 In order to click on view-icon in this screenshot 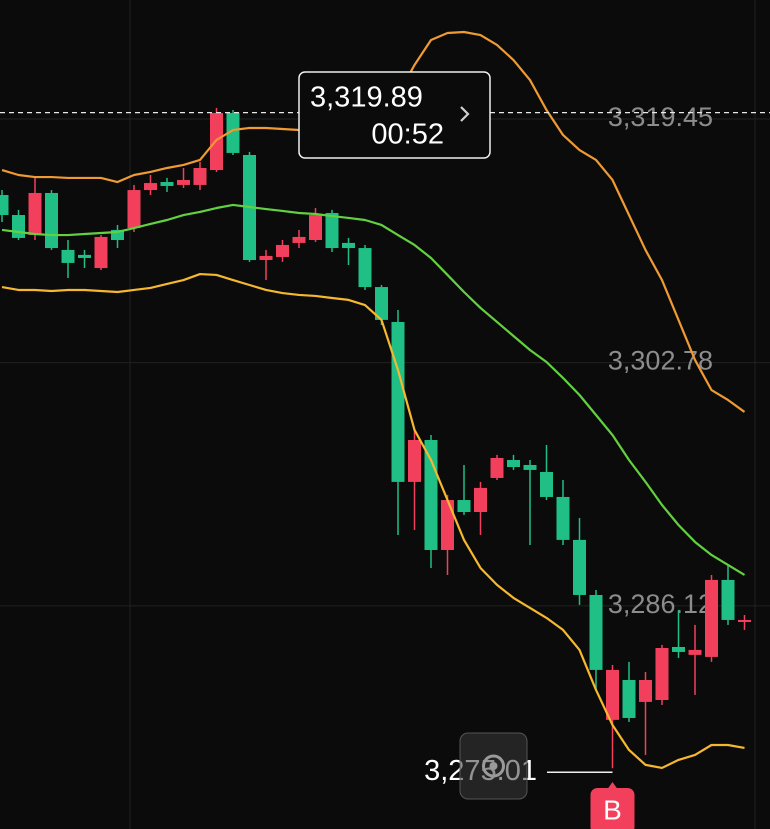, I will do `click(493, 766)`.